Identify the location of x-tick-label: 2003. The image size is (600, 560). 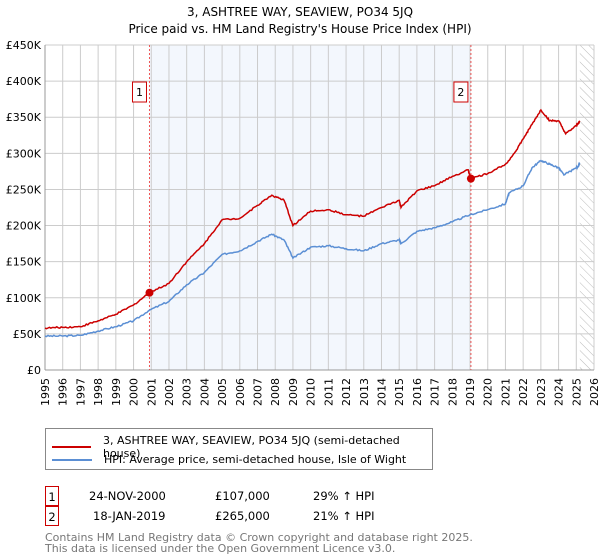
(187, 392).